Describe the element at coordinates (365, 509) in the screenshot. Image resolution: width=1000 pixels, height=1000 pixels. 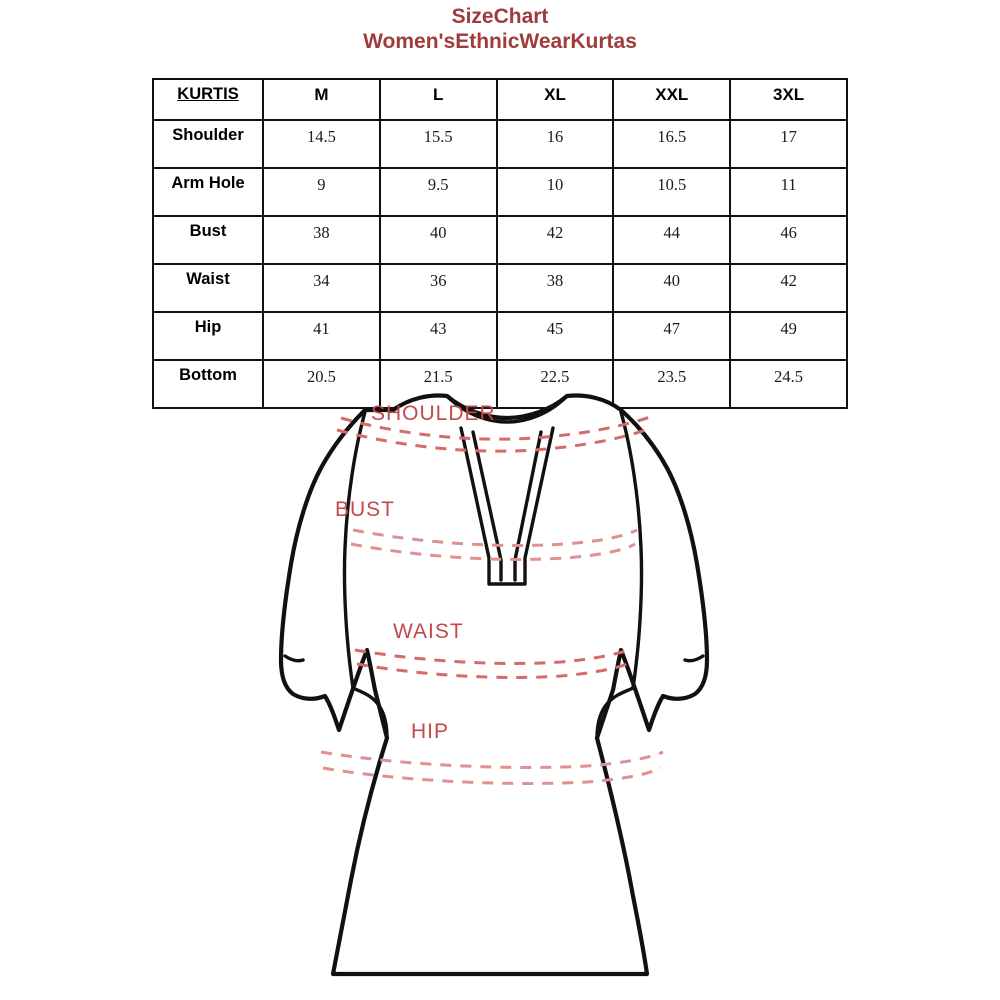
I see `bust-label: BUST` at that location.